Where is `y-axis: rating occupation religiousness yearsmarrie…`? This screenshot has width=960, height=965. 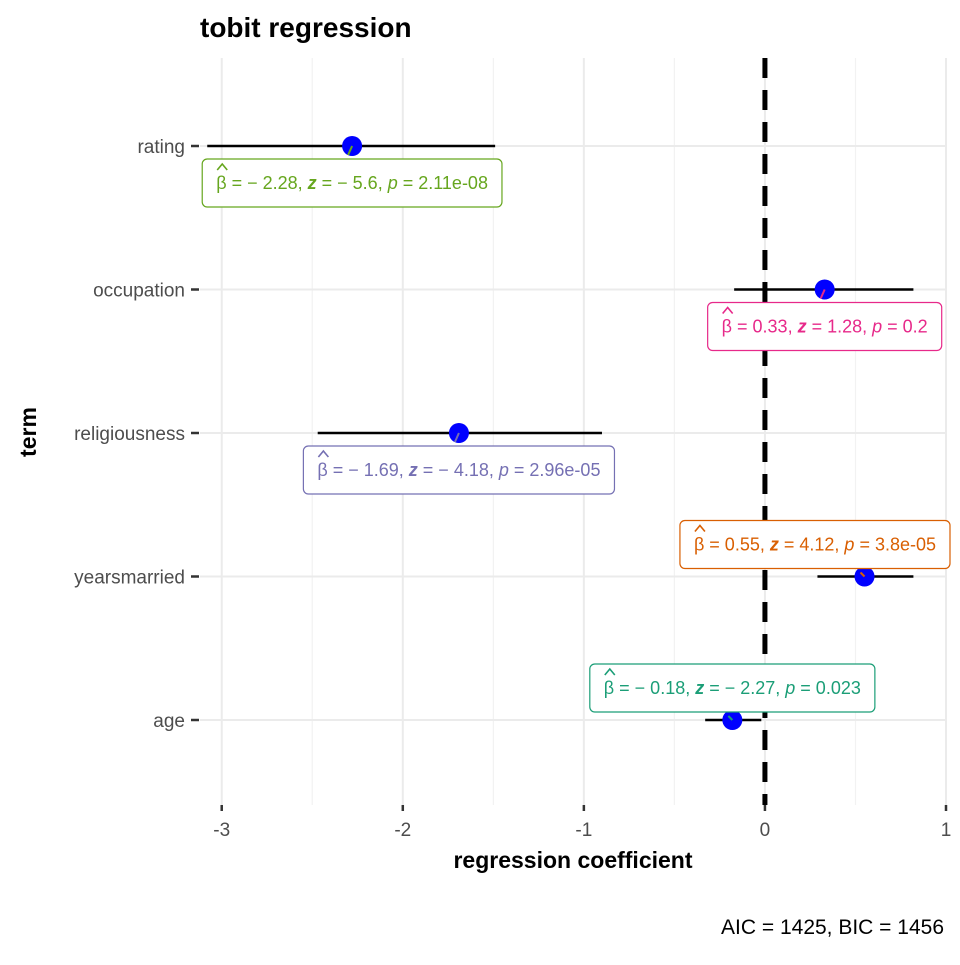
y-axis: rating occupation religiousness yearsmarrie… is located at coordinates (136, 434).